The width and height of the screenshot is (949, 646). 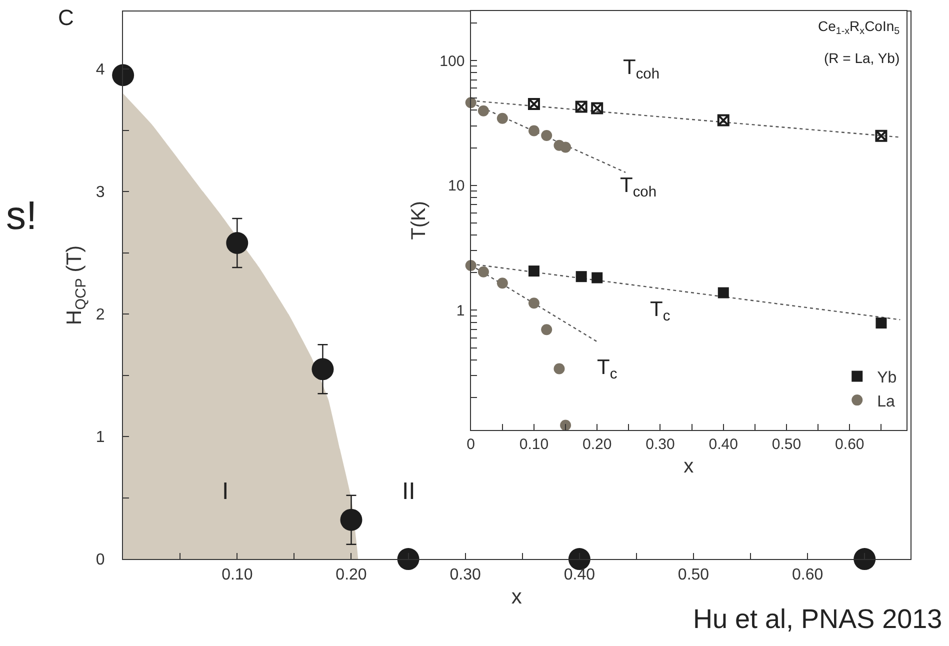 I want to click on y-tick-label: 0, so click(x=100, y=560).